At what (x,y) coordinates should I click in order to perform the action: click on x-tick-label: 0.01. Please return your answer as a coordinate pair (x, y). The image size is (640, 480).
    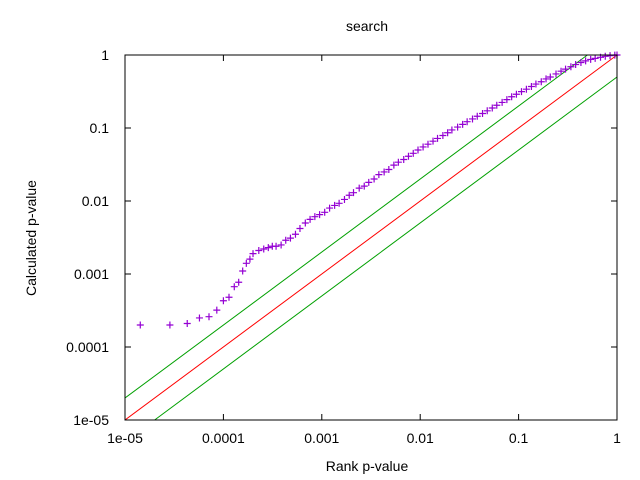
    Looking at the image, I should click on (420, 438).